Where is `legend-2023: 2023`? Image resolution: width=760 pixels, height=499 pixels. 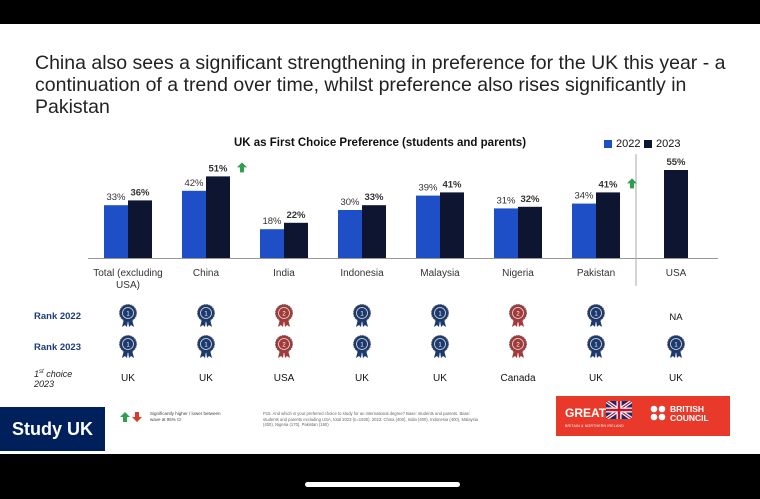 legend-2023: 2023 is located at coordinates (662, 144).